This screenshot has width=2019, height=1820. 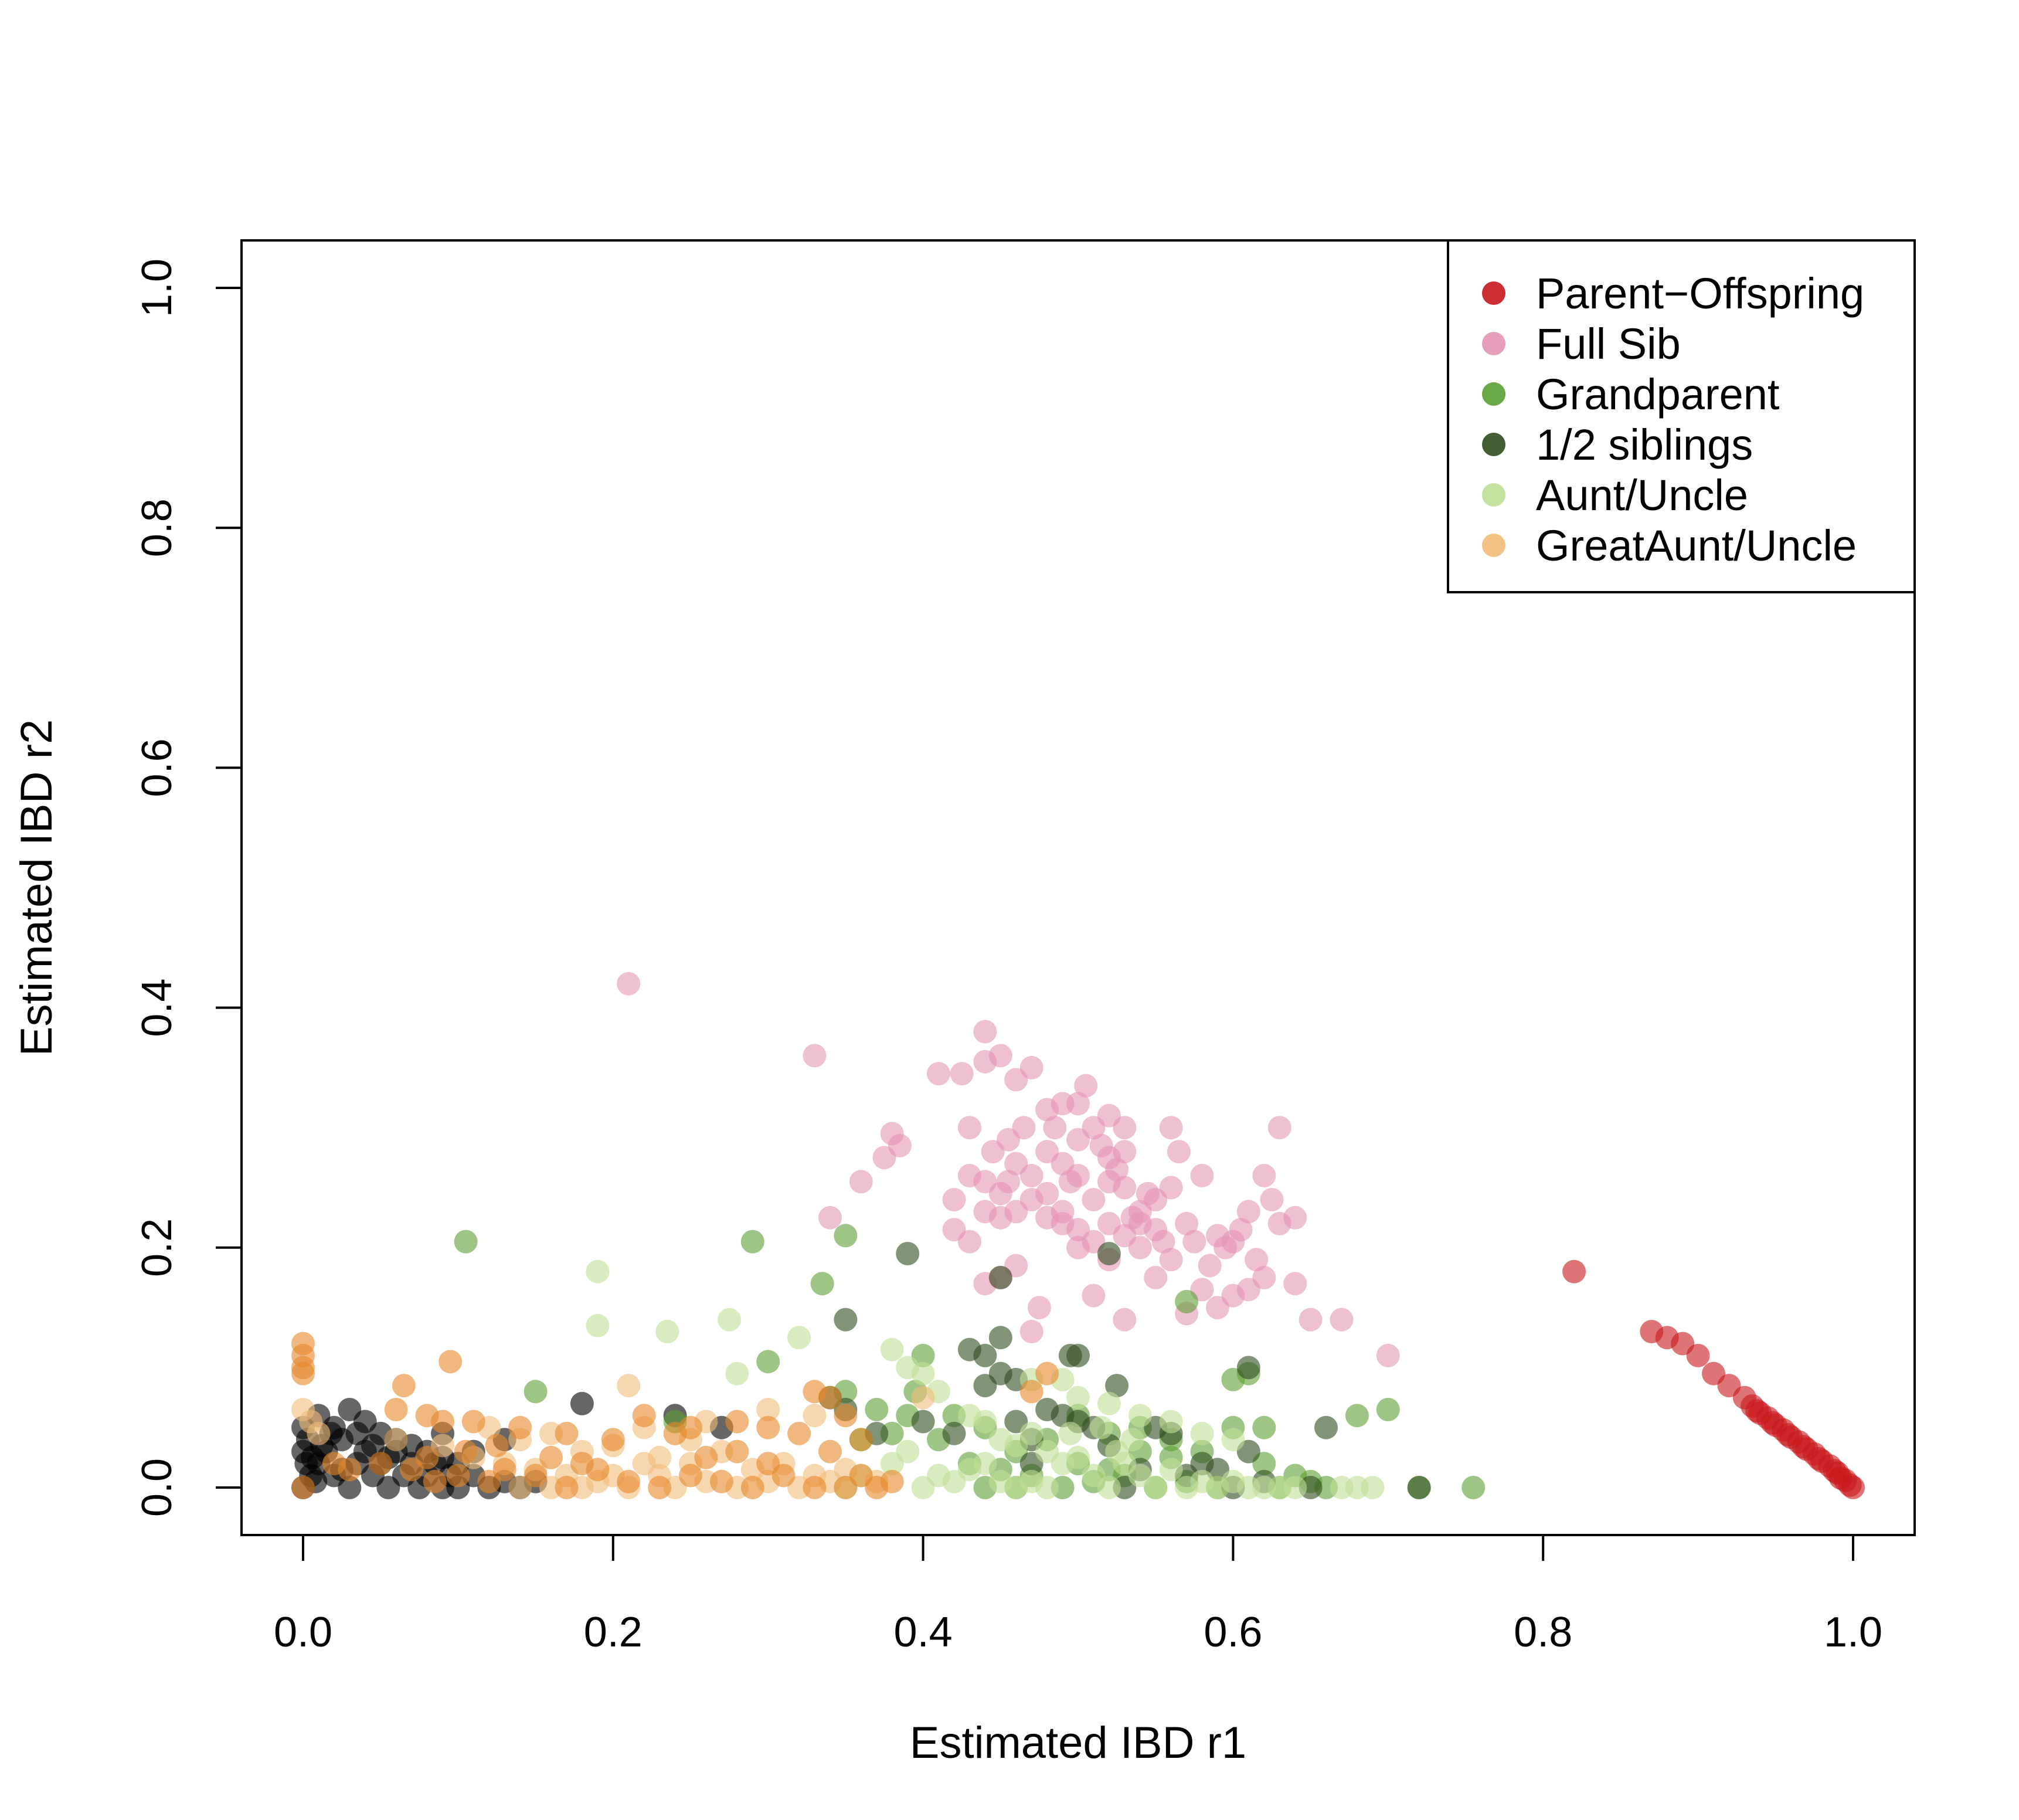 I want to click on y-tick-label: 0.2, so click(x=157, y=1247).